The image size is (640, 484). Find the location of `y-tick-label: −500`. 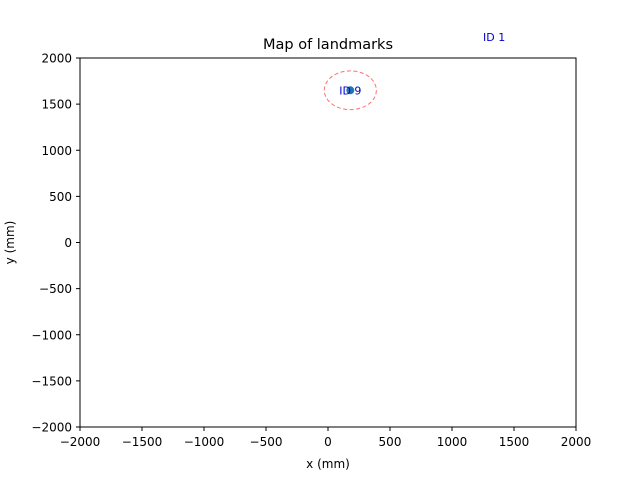

y-tick-label: −500 is located at coordinates (55, 289).